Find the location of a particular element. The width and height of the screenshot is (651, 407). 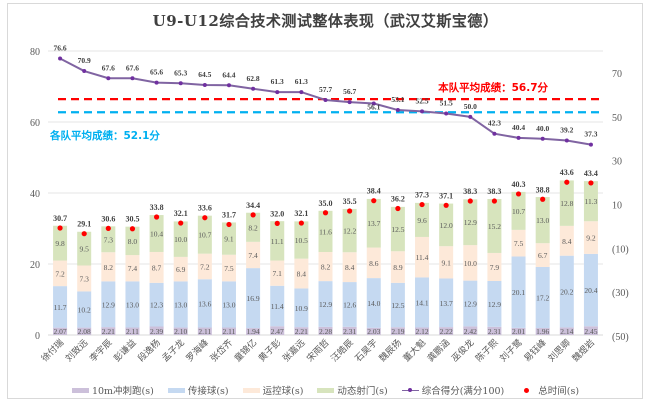

total-time-label: 37.1 is located at coordinates (446, 195).